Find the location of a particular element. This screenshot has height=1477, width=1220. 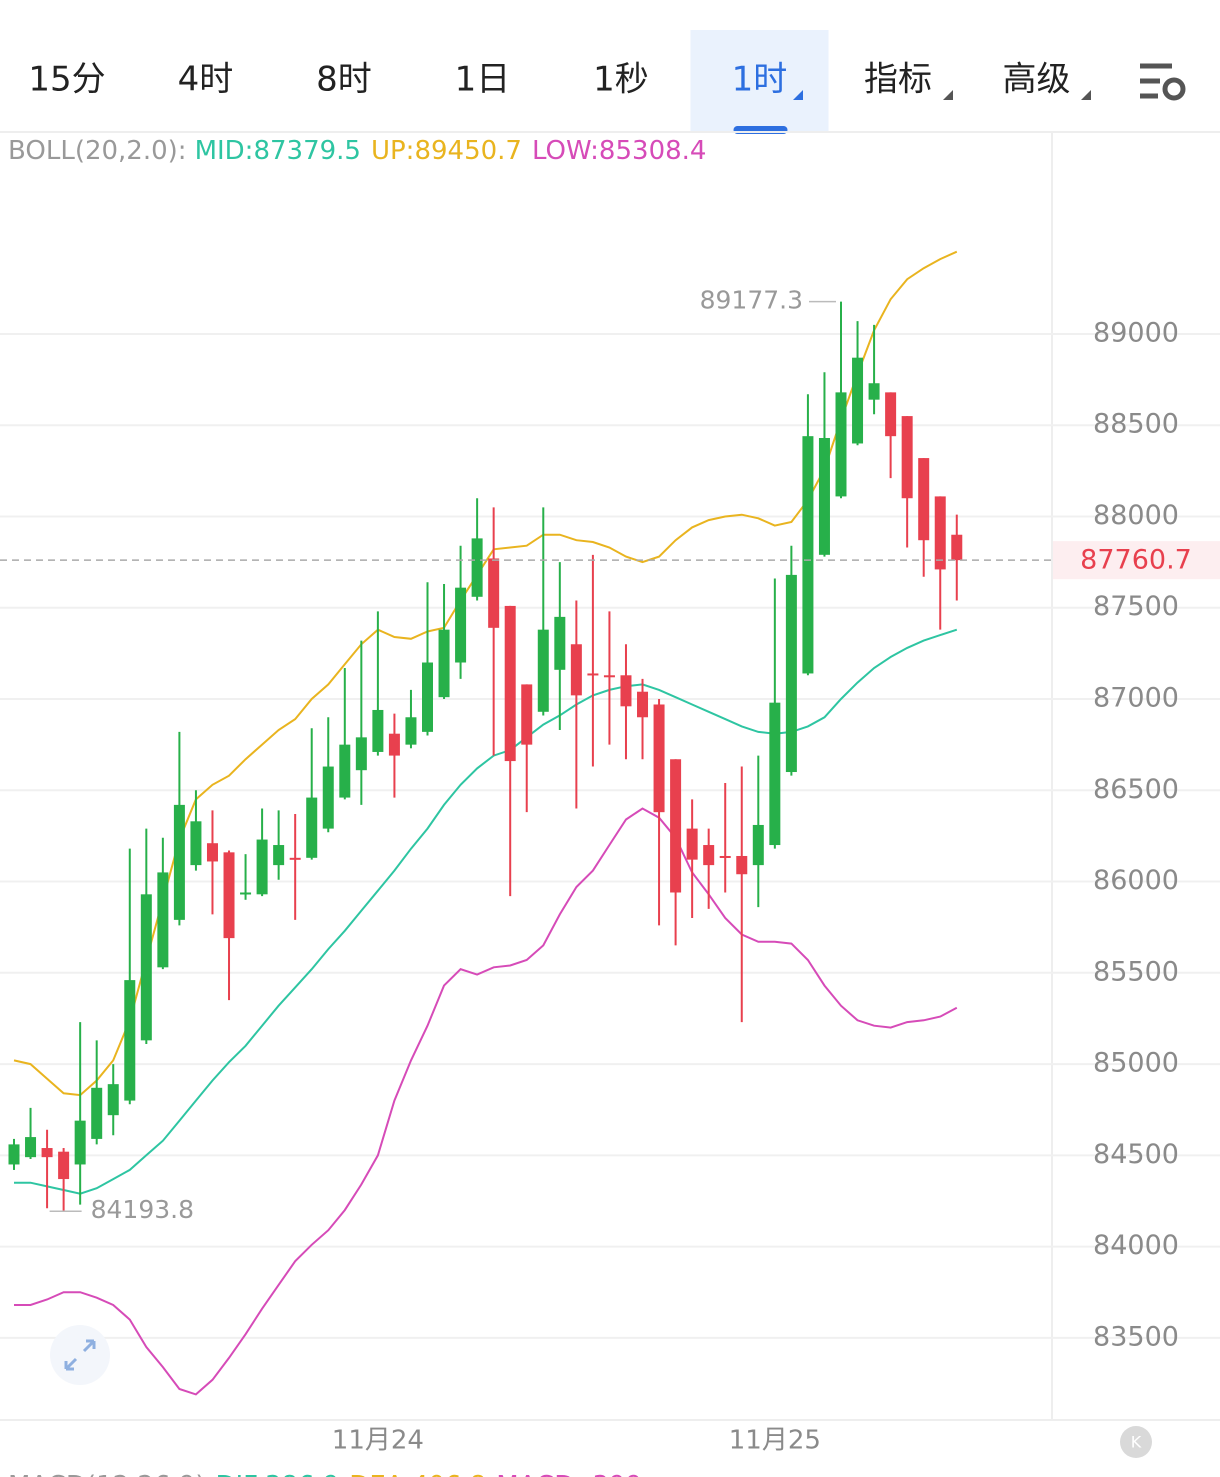

expand-icon is located at coordinates (80, 1355).